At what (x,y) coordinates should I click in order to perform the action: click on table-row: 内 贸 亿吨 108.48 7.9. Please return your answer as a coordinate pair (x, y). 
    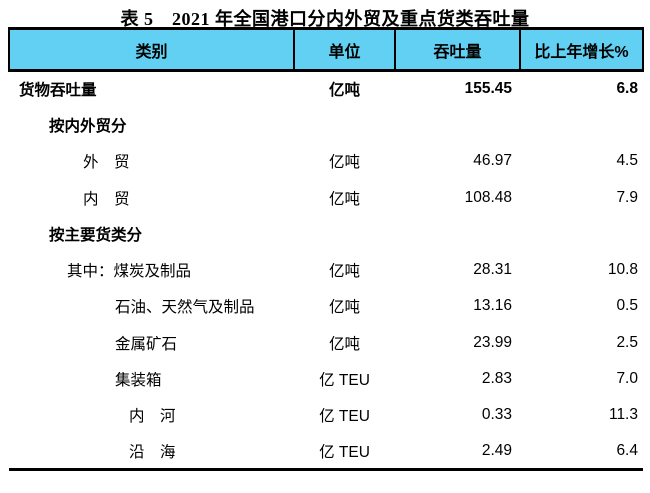
    Looking at the image, I should click on (326, 197).